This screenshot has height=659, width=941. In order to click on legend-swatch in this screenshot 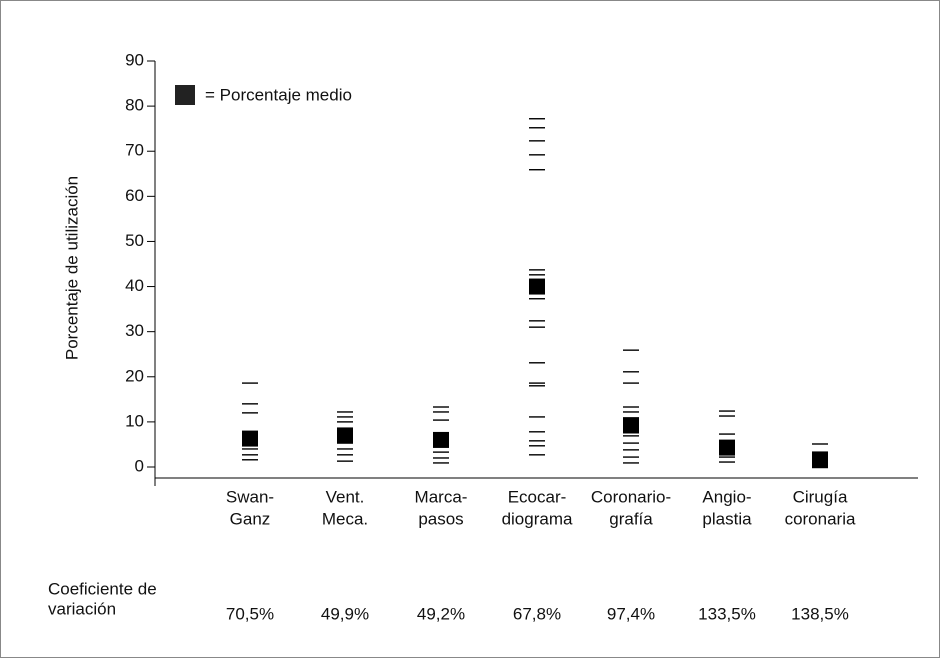, I will do `click(185, 95)`.